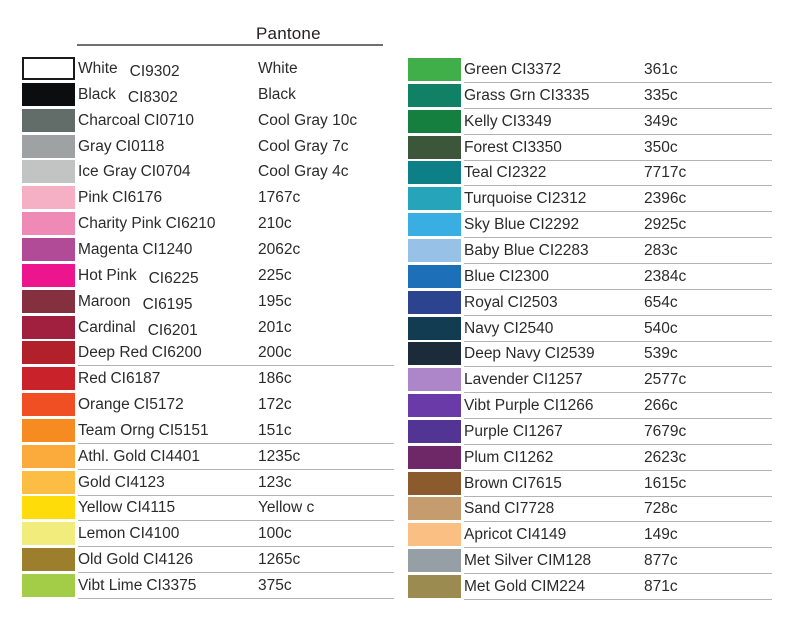 This screenshot has width=800, height=618. What do you see at coordinates (661, 560) in the screenshot?
I see `pantone-value: 877c` at bounding box center [661, 560].